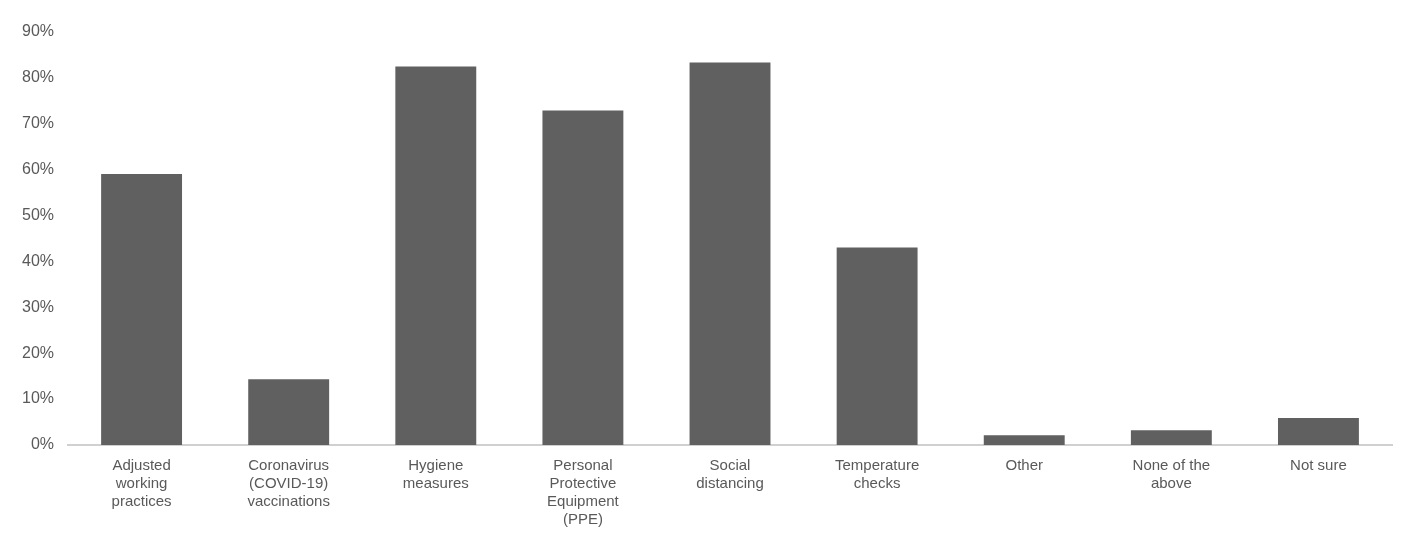 The image size is (1410, 549). Describe the element at coordinates (141, 483) in the screenshot. I see `x-tick-label: Adjusted working practices` at that location.